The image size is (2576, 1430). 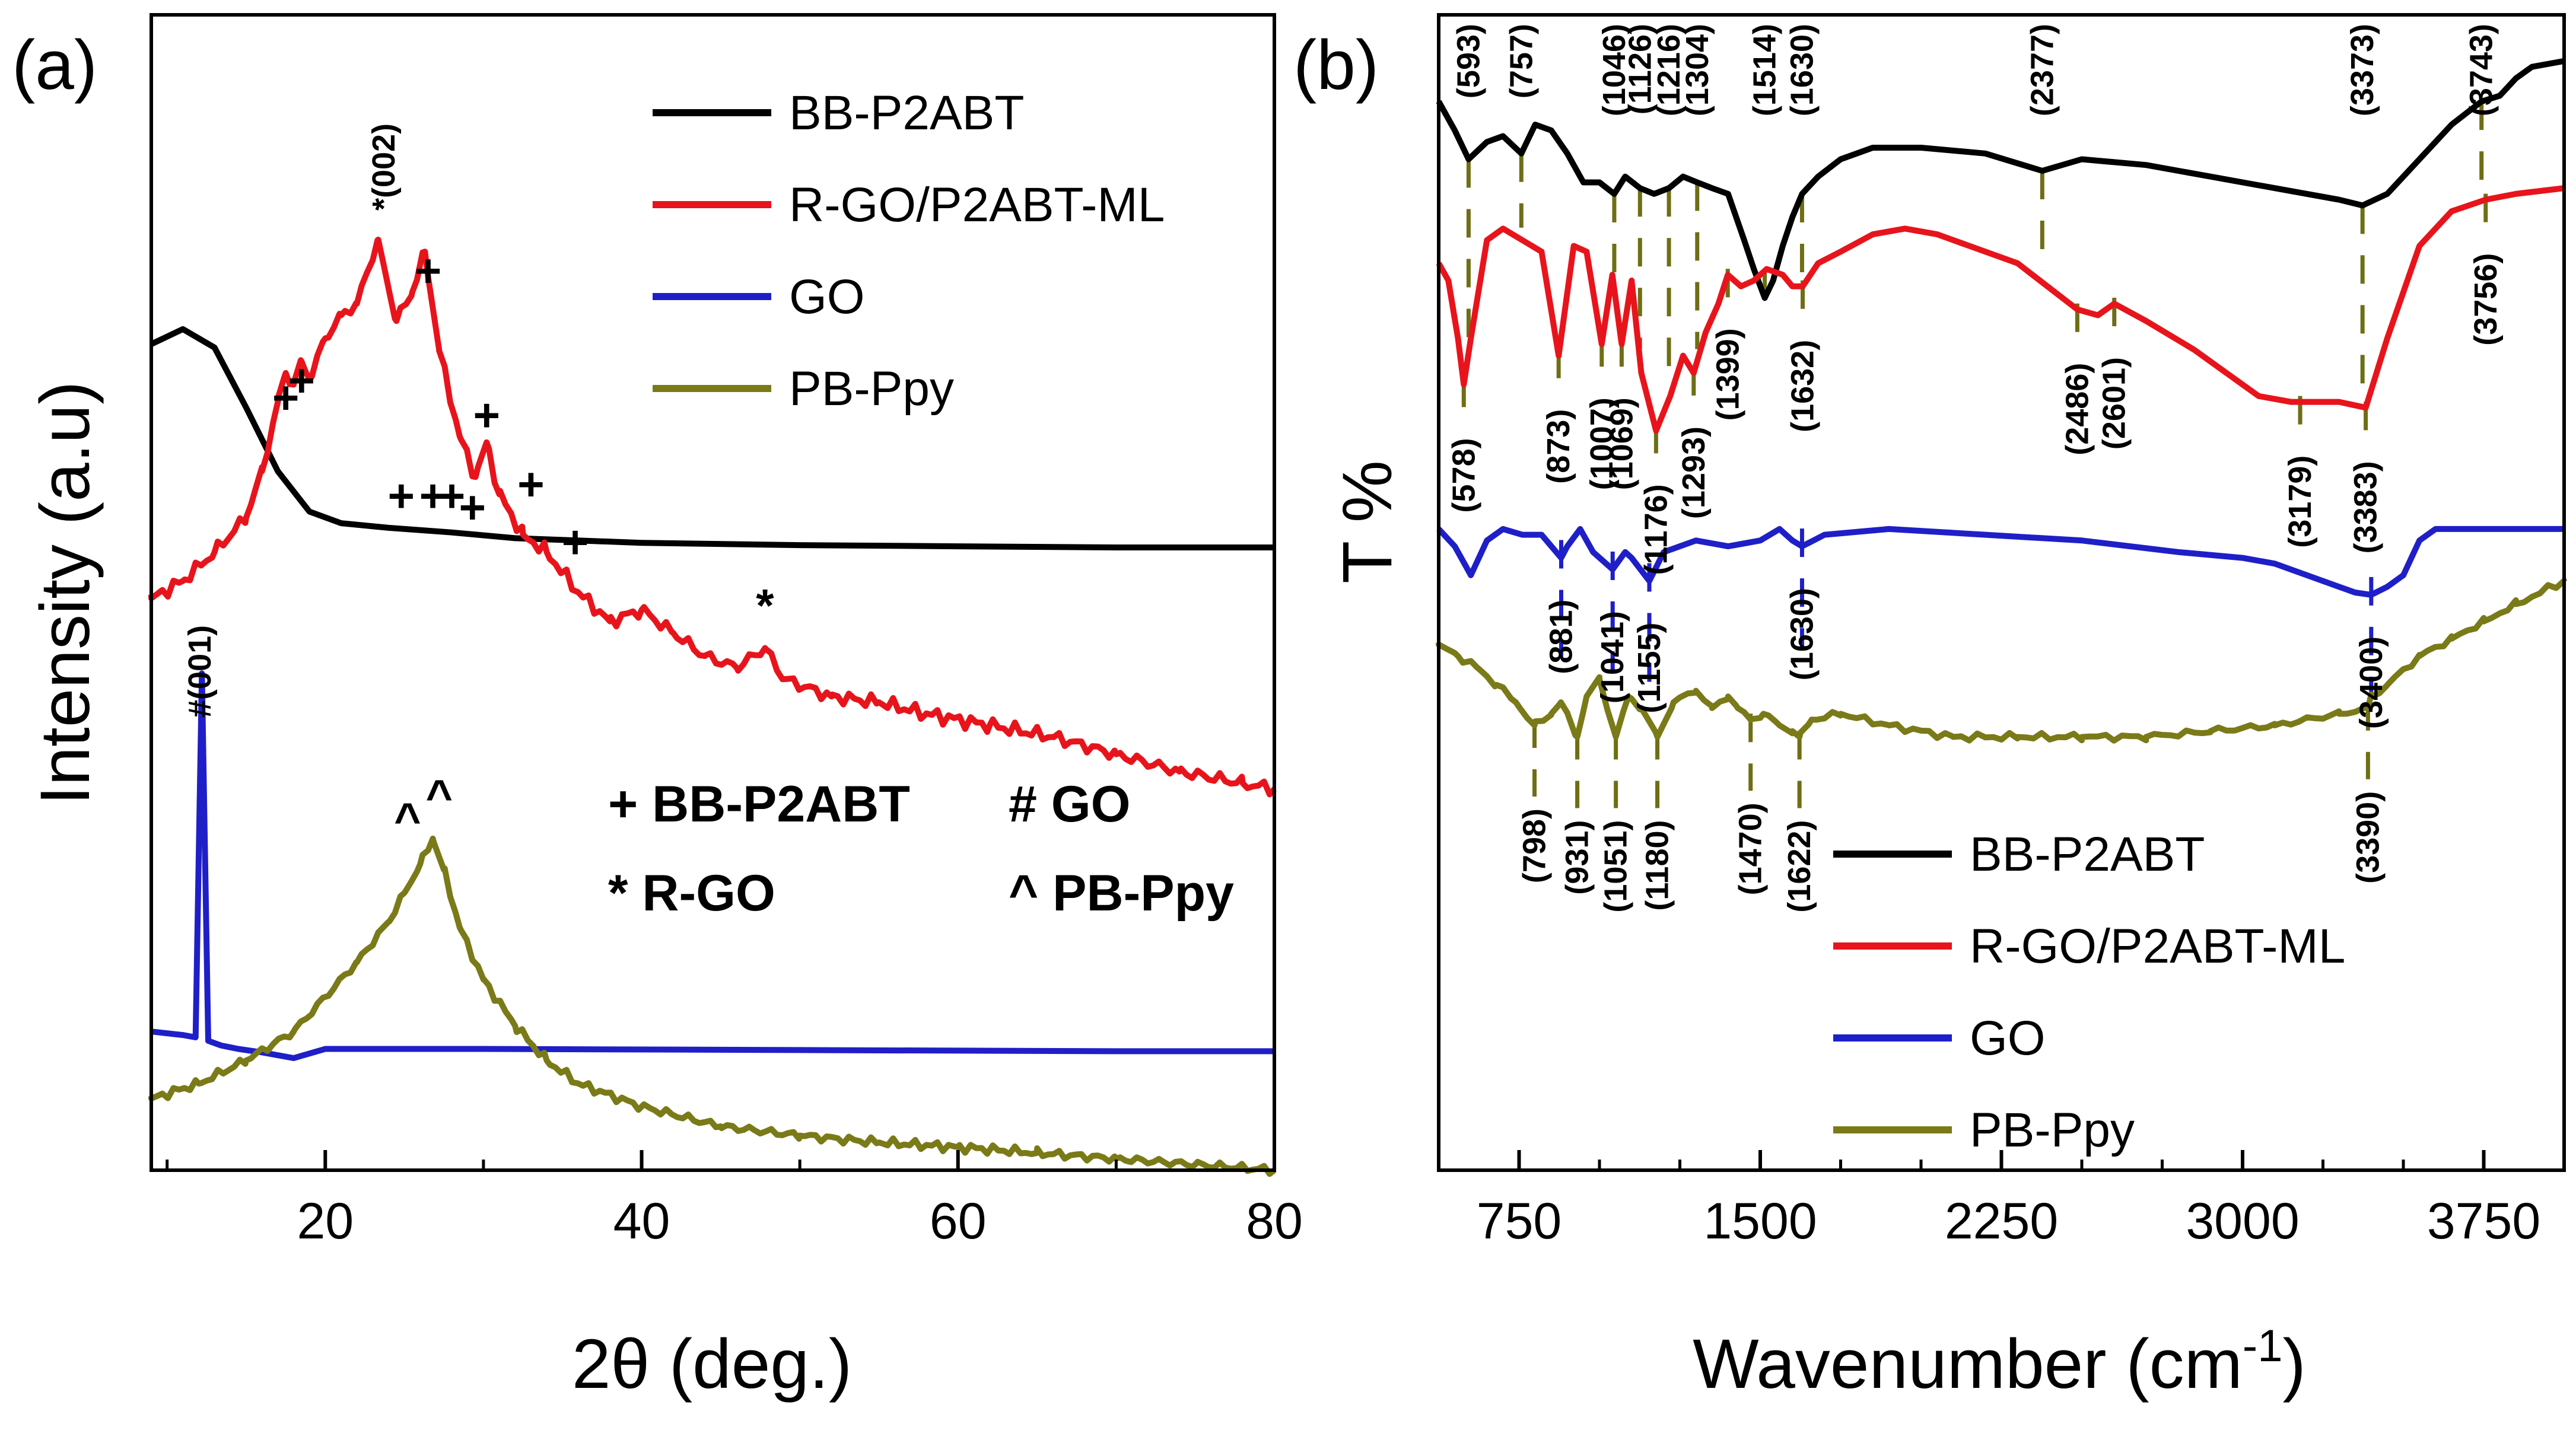 I want to click on panel-a-xtick-label-80: 80, so click(x=1274, y=1221).